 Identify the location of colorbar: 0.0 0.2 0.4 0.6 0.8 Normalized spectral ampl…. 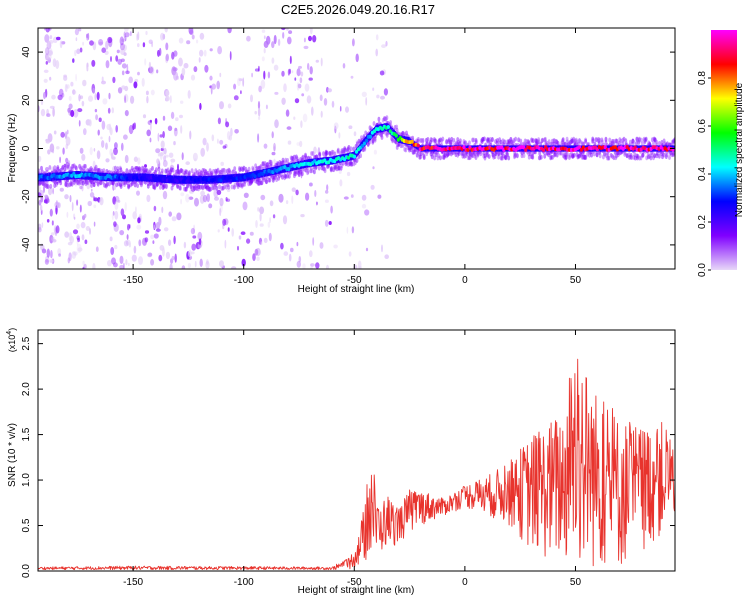
(721, 153).